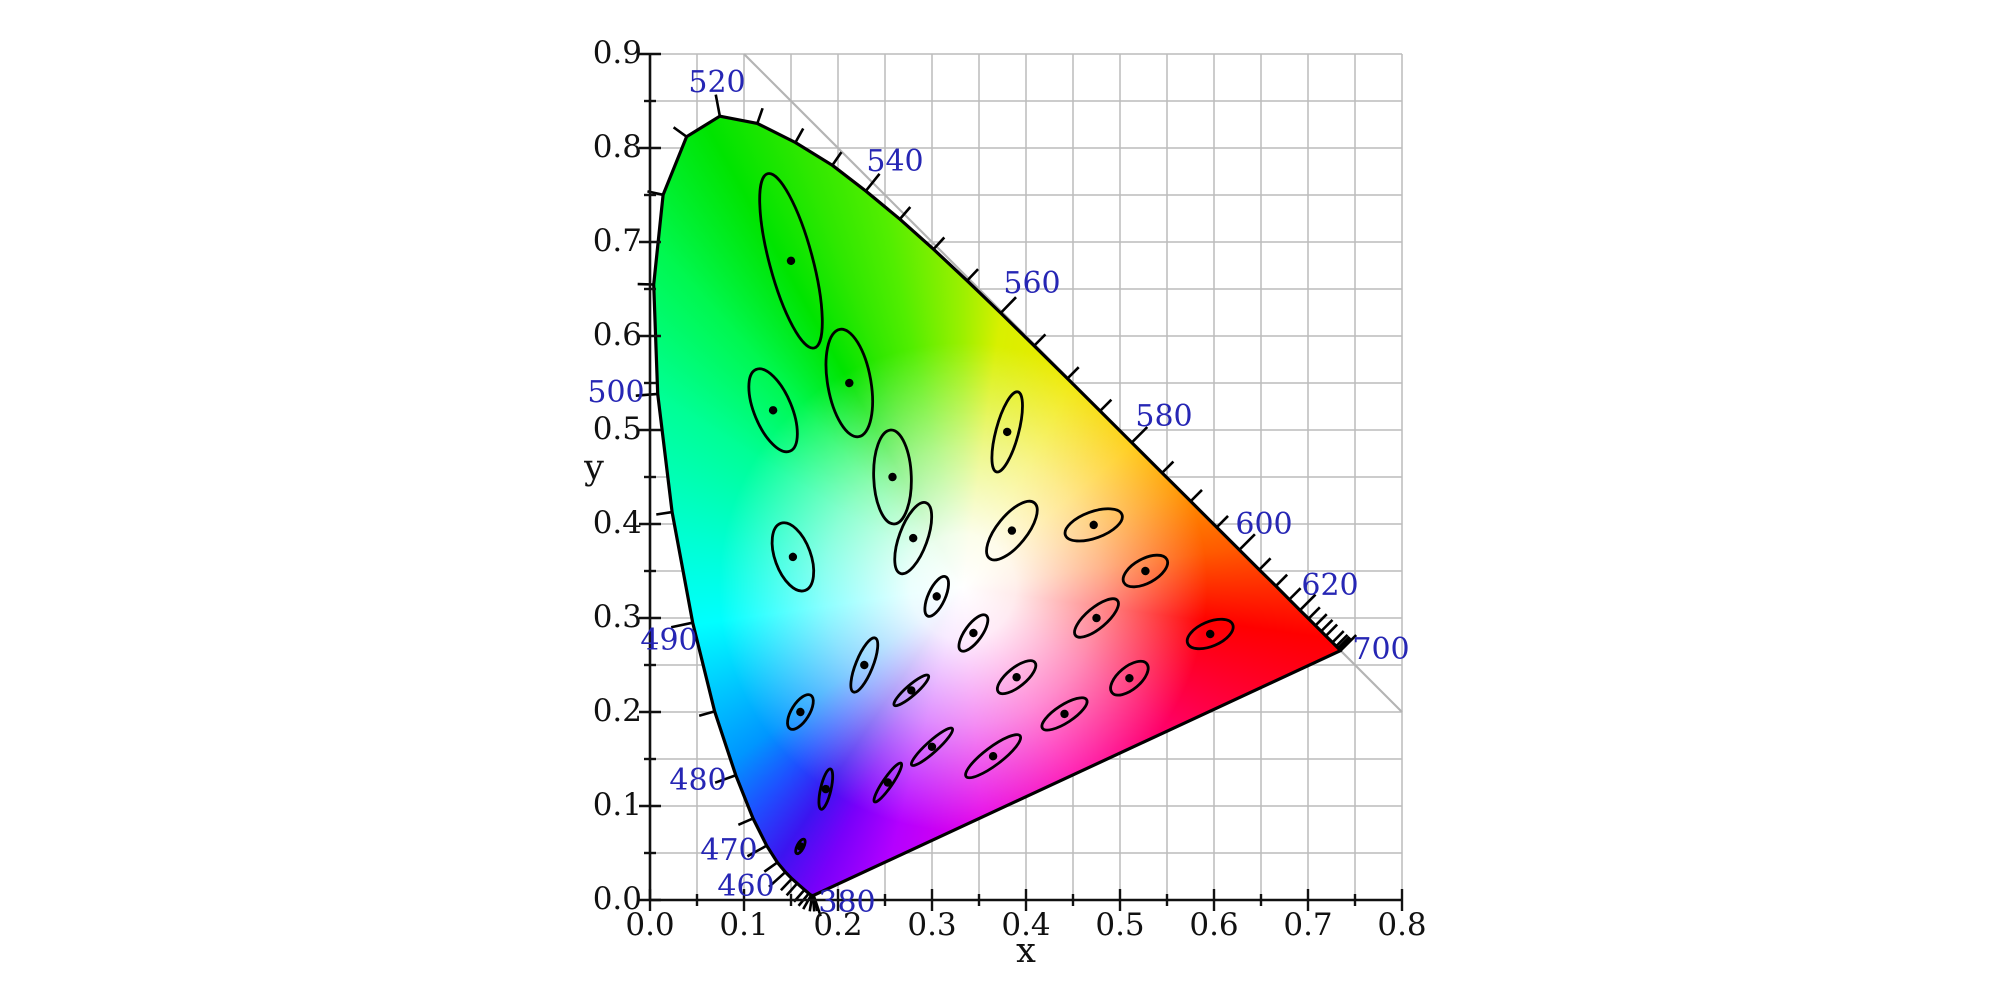  What do you see at coordinates (617, 711) in the screenshot?
I see `y-tick-label: 0.2` at bounding box center [617, 711].